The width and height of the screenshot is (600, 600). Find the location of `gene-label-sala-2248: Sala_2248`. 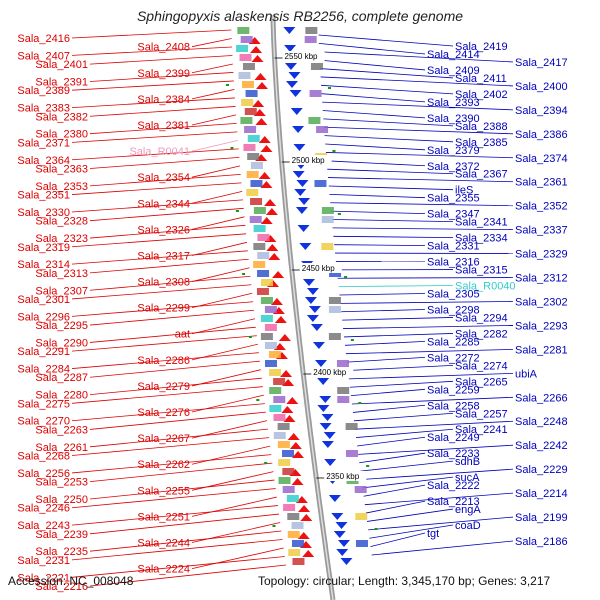

gene-label-sala-2248: Sala_2248 is located at coordinates (541, 422).